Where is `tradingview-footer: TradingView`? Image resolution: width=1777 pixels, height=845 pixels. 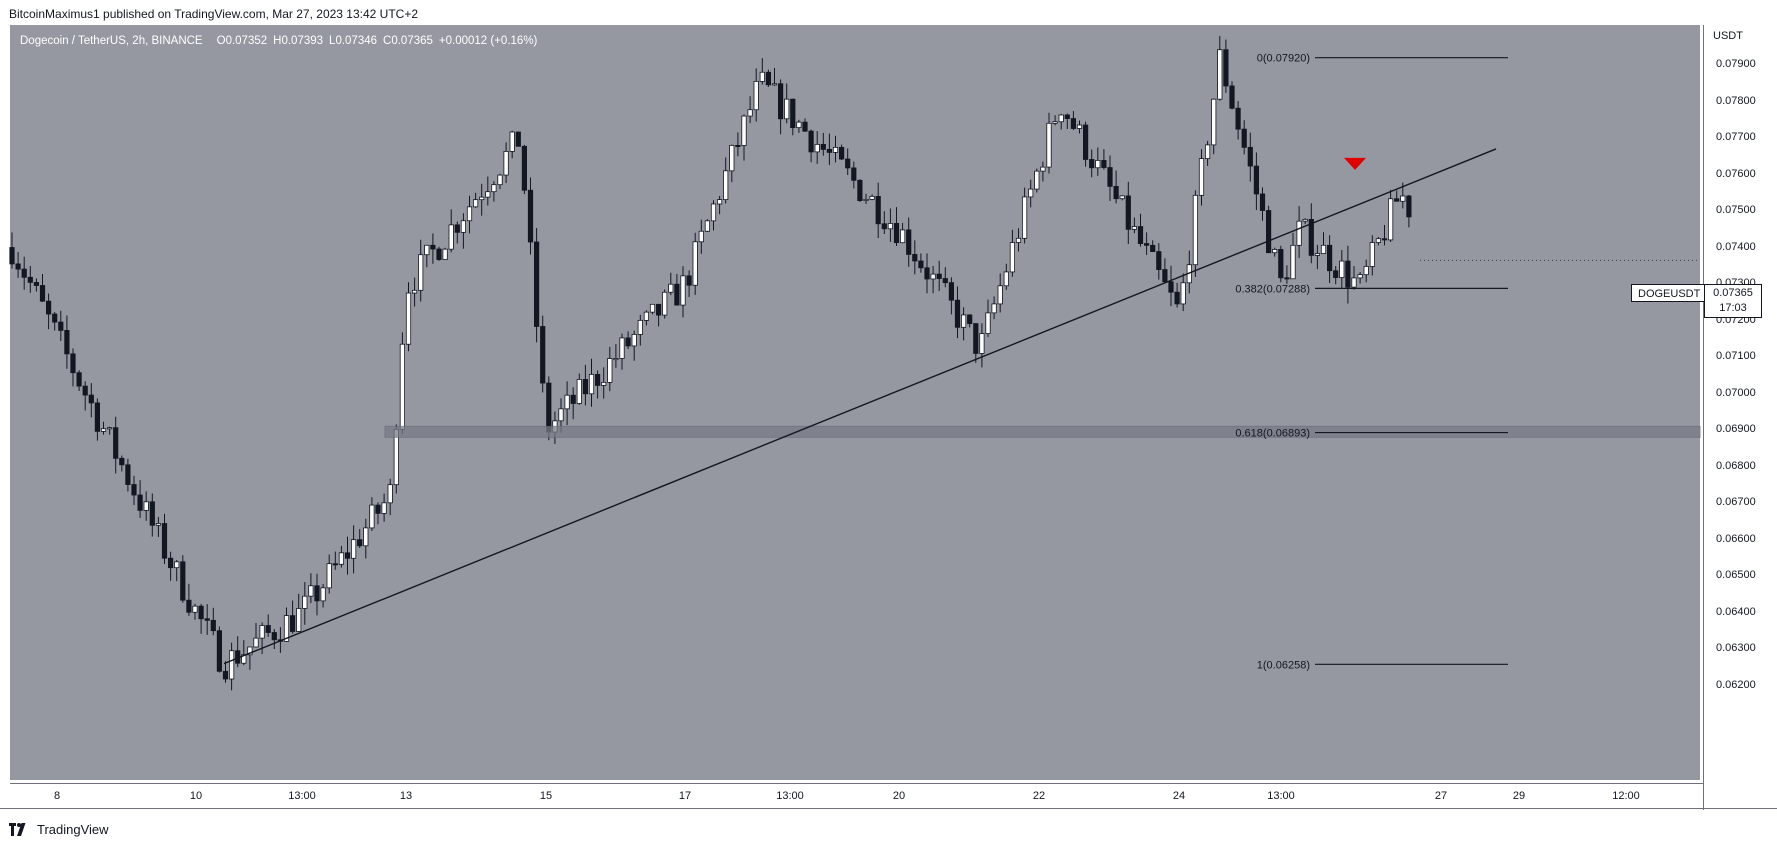
tradingview-footer: TradingView is located at coordinates (59, 829).